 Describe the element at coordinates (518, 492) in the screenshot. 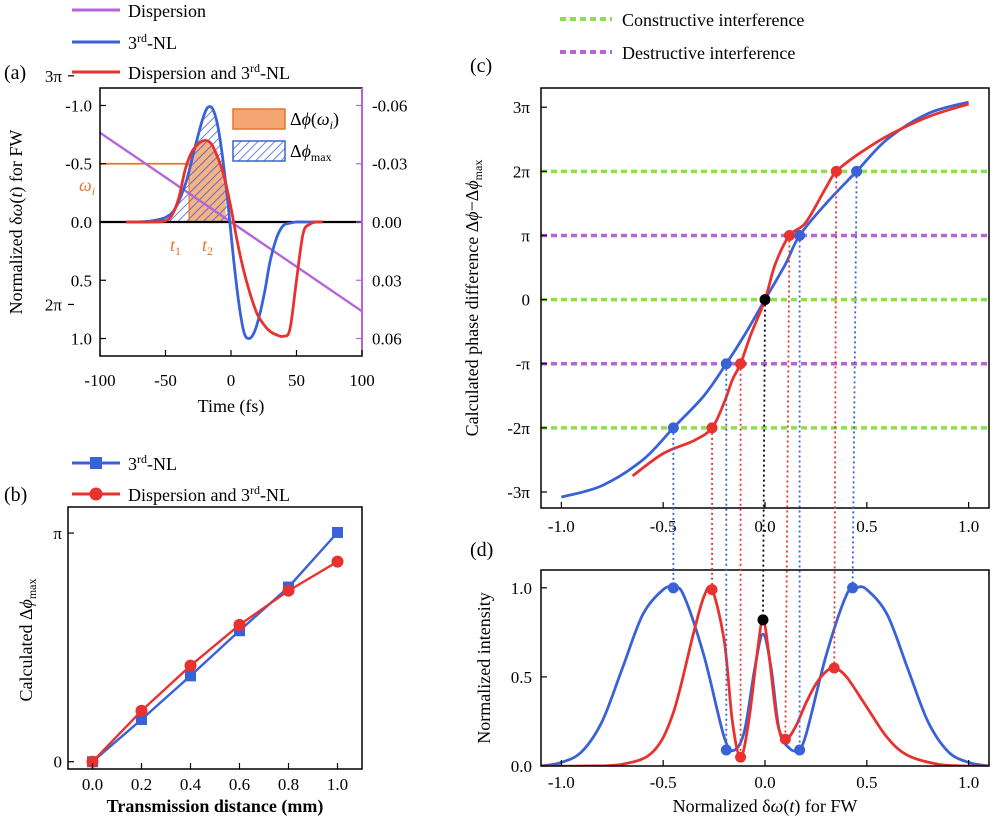

I see `c-ytick-label: -3π` at that location.